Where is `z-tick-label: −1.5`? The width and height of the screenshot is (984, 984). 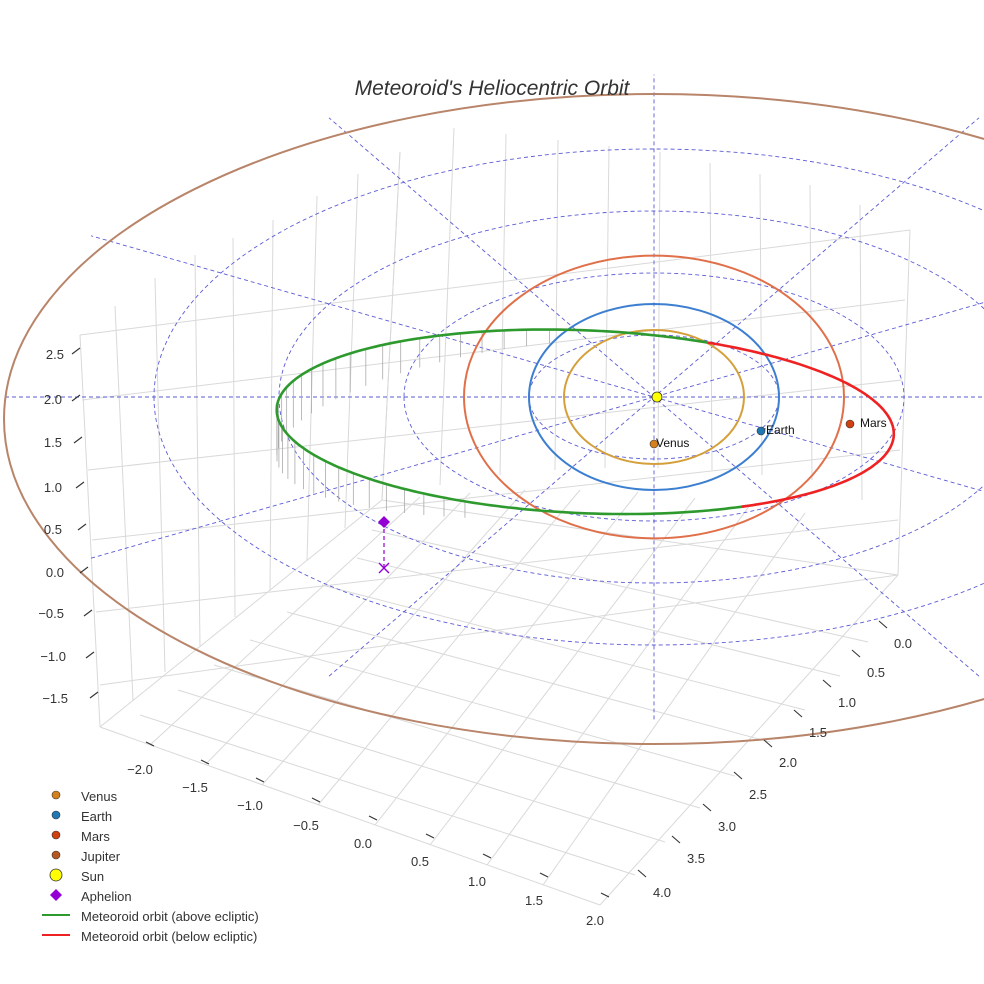
z-tick-label: −1.5 is located at coordinates (55, 698).